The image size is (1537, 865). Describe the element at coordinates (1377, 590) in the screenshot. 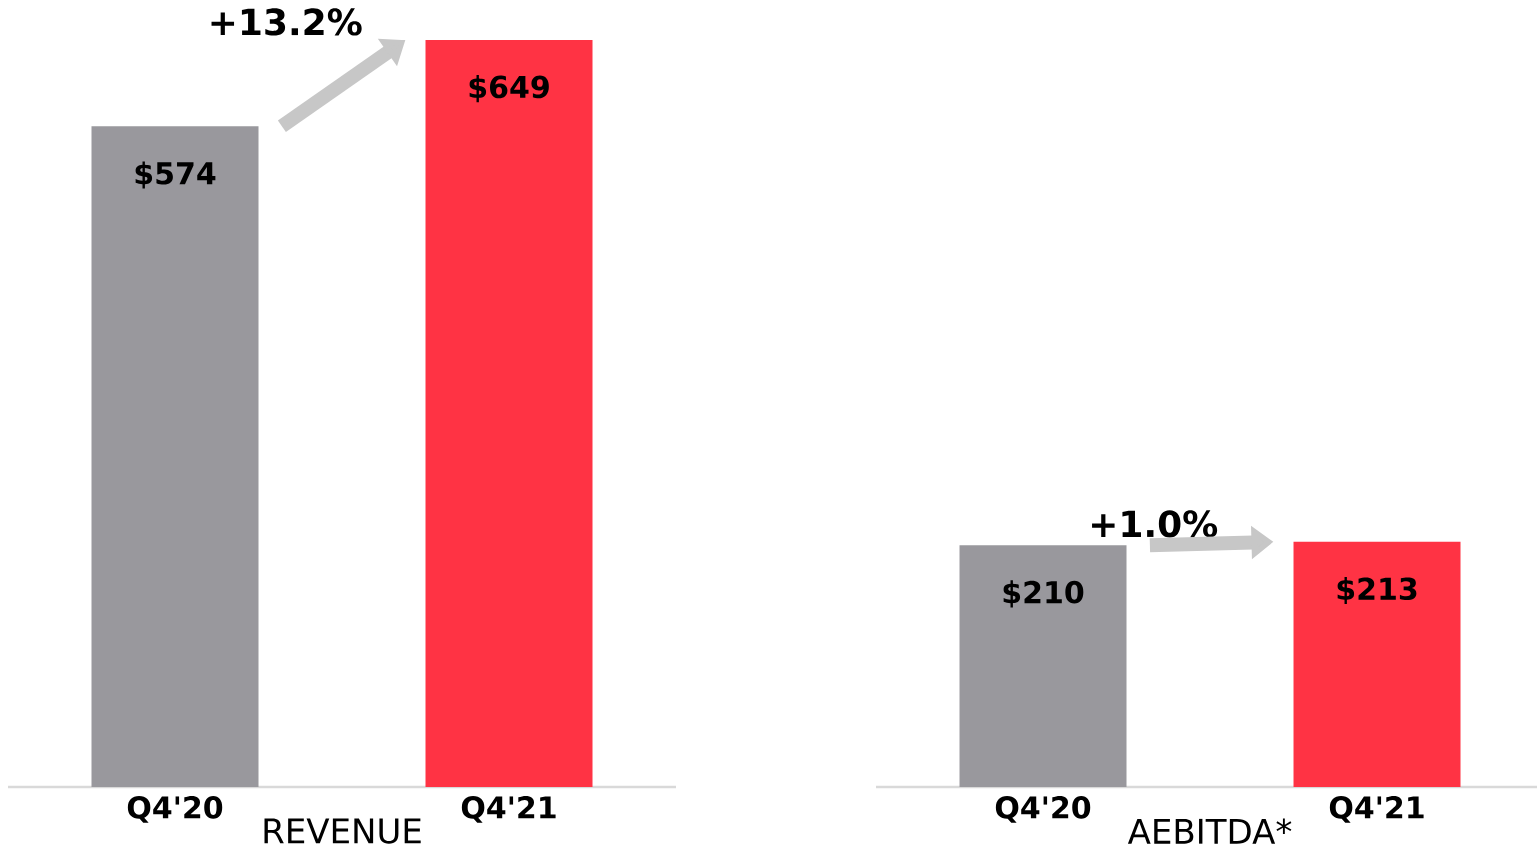

I see `data-label: $213` at that location.